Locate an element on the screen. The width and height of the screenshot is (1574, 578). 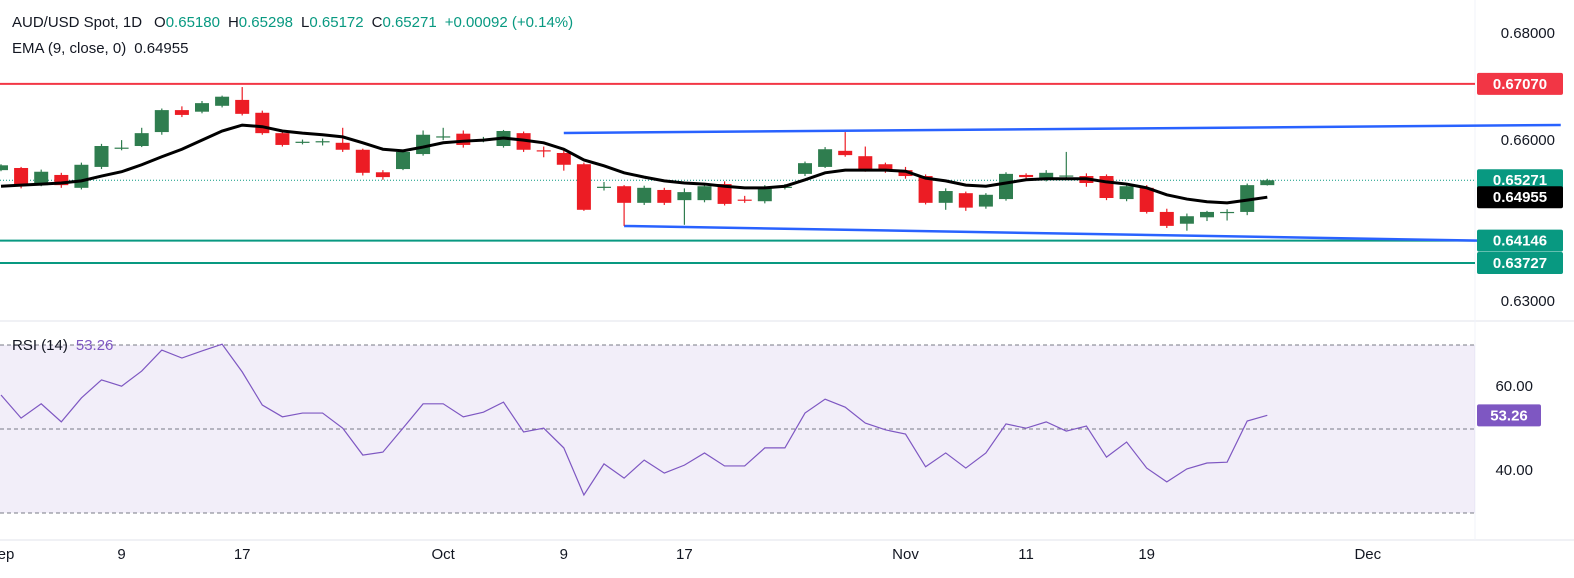
price-label: 0.63727 is located at coordinates (1520, 263).